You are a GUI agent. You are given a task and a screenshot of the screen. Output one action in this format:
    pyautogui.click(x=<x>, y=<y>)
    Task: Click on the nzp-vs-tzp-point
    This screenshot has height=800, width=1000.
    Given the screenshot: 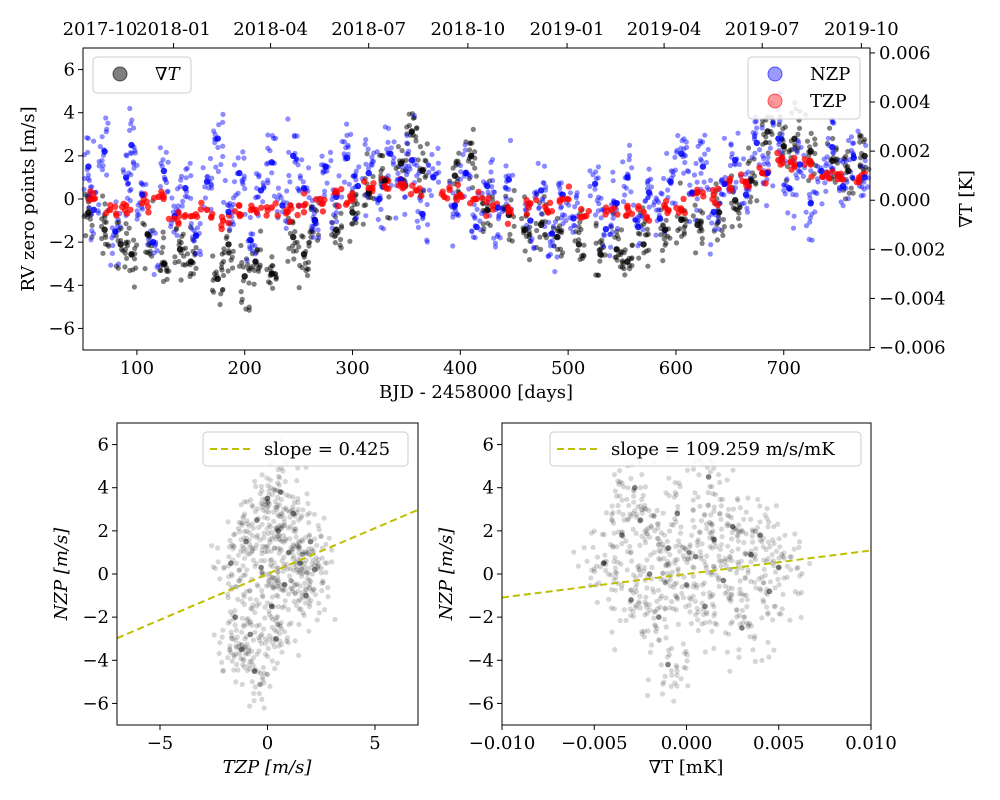 What is the action you would take?
    pyautogui.click(x=267, y=498)
    